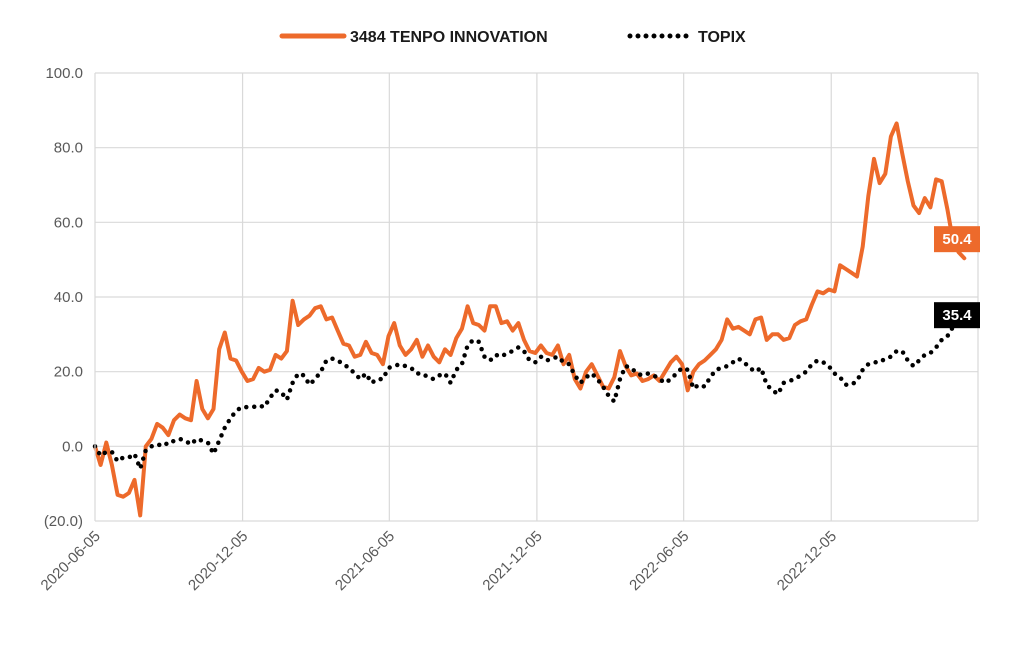  What do you see at coordinates (68, 297) in the screenshot?
I see `y-tick-label: 40.0` at bounding box center [68, 297].